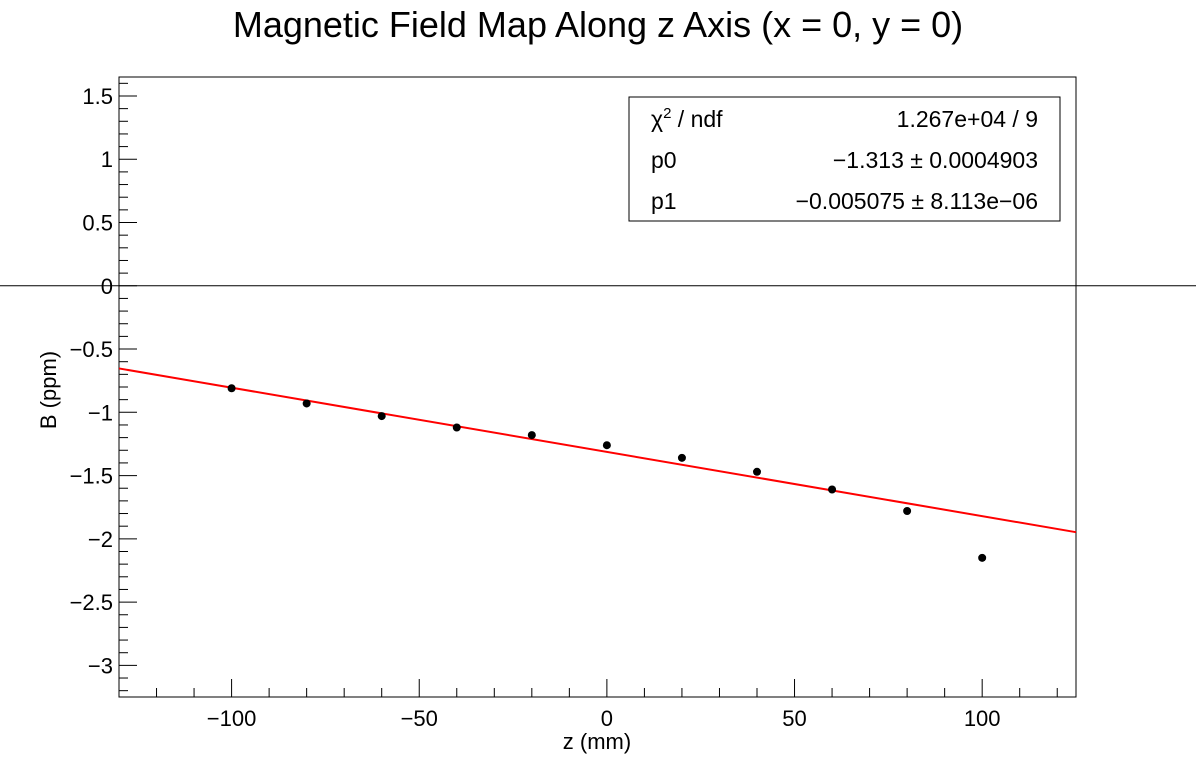  Describe the element at coordinates (967, 119) in the screenshot. I see `stats-row-value: 1.267e+04 / 9` at that location.